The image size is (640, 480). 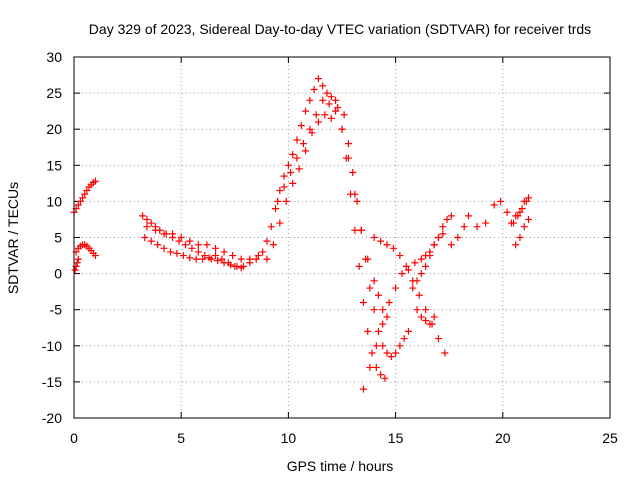 I want to click on y-tick-label: 15, so click(x=54, y=165).